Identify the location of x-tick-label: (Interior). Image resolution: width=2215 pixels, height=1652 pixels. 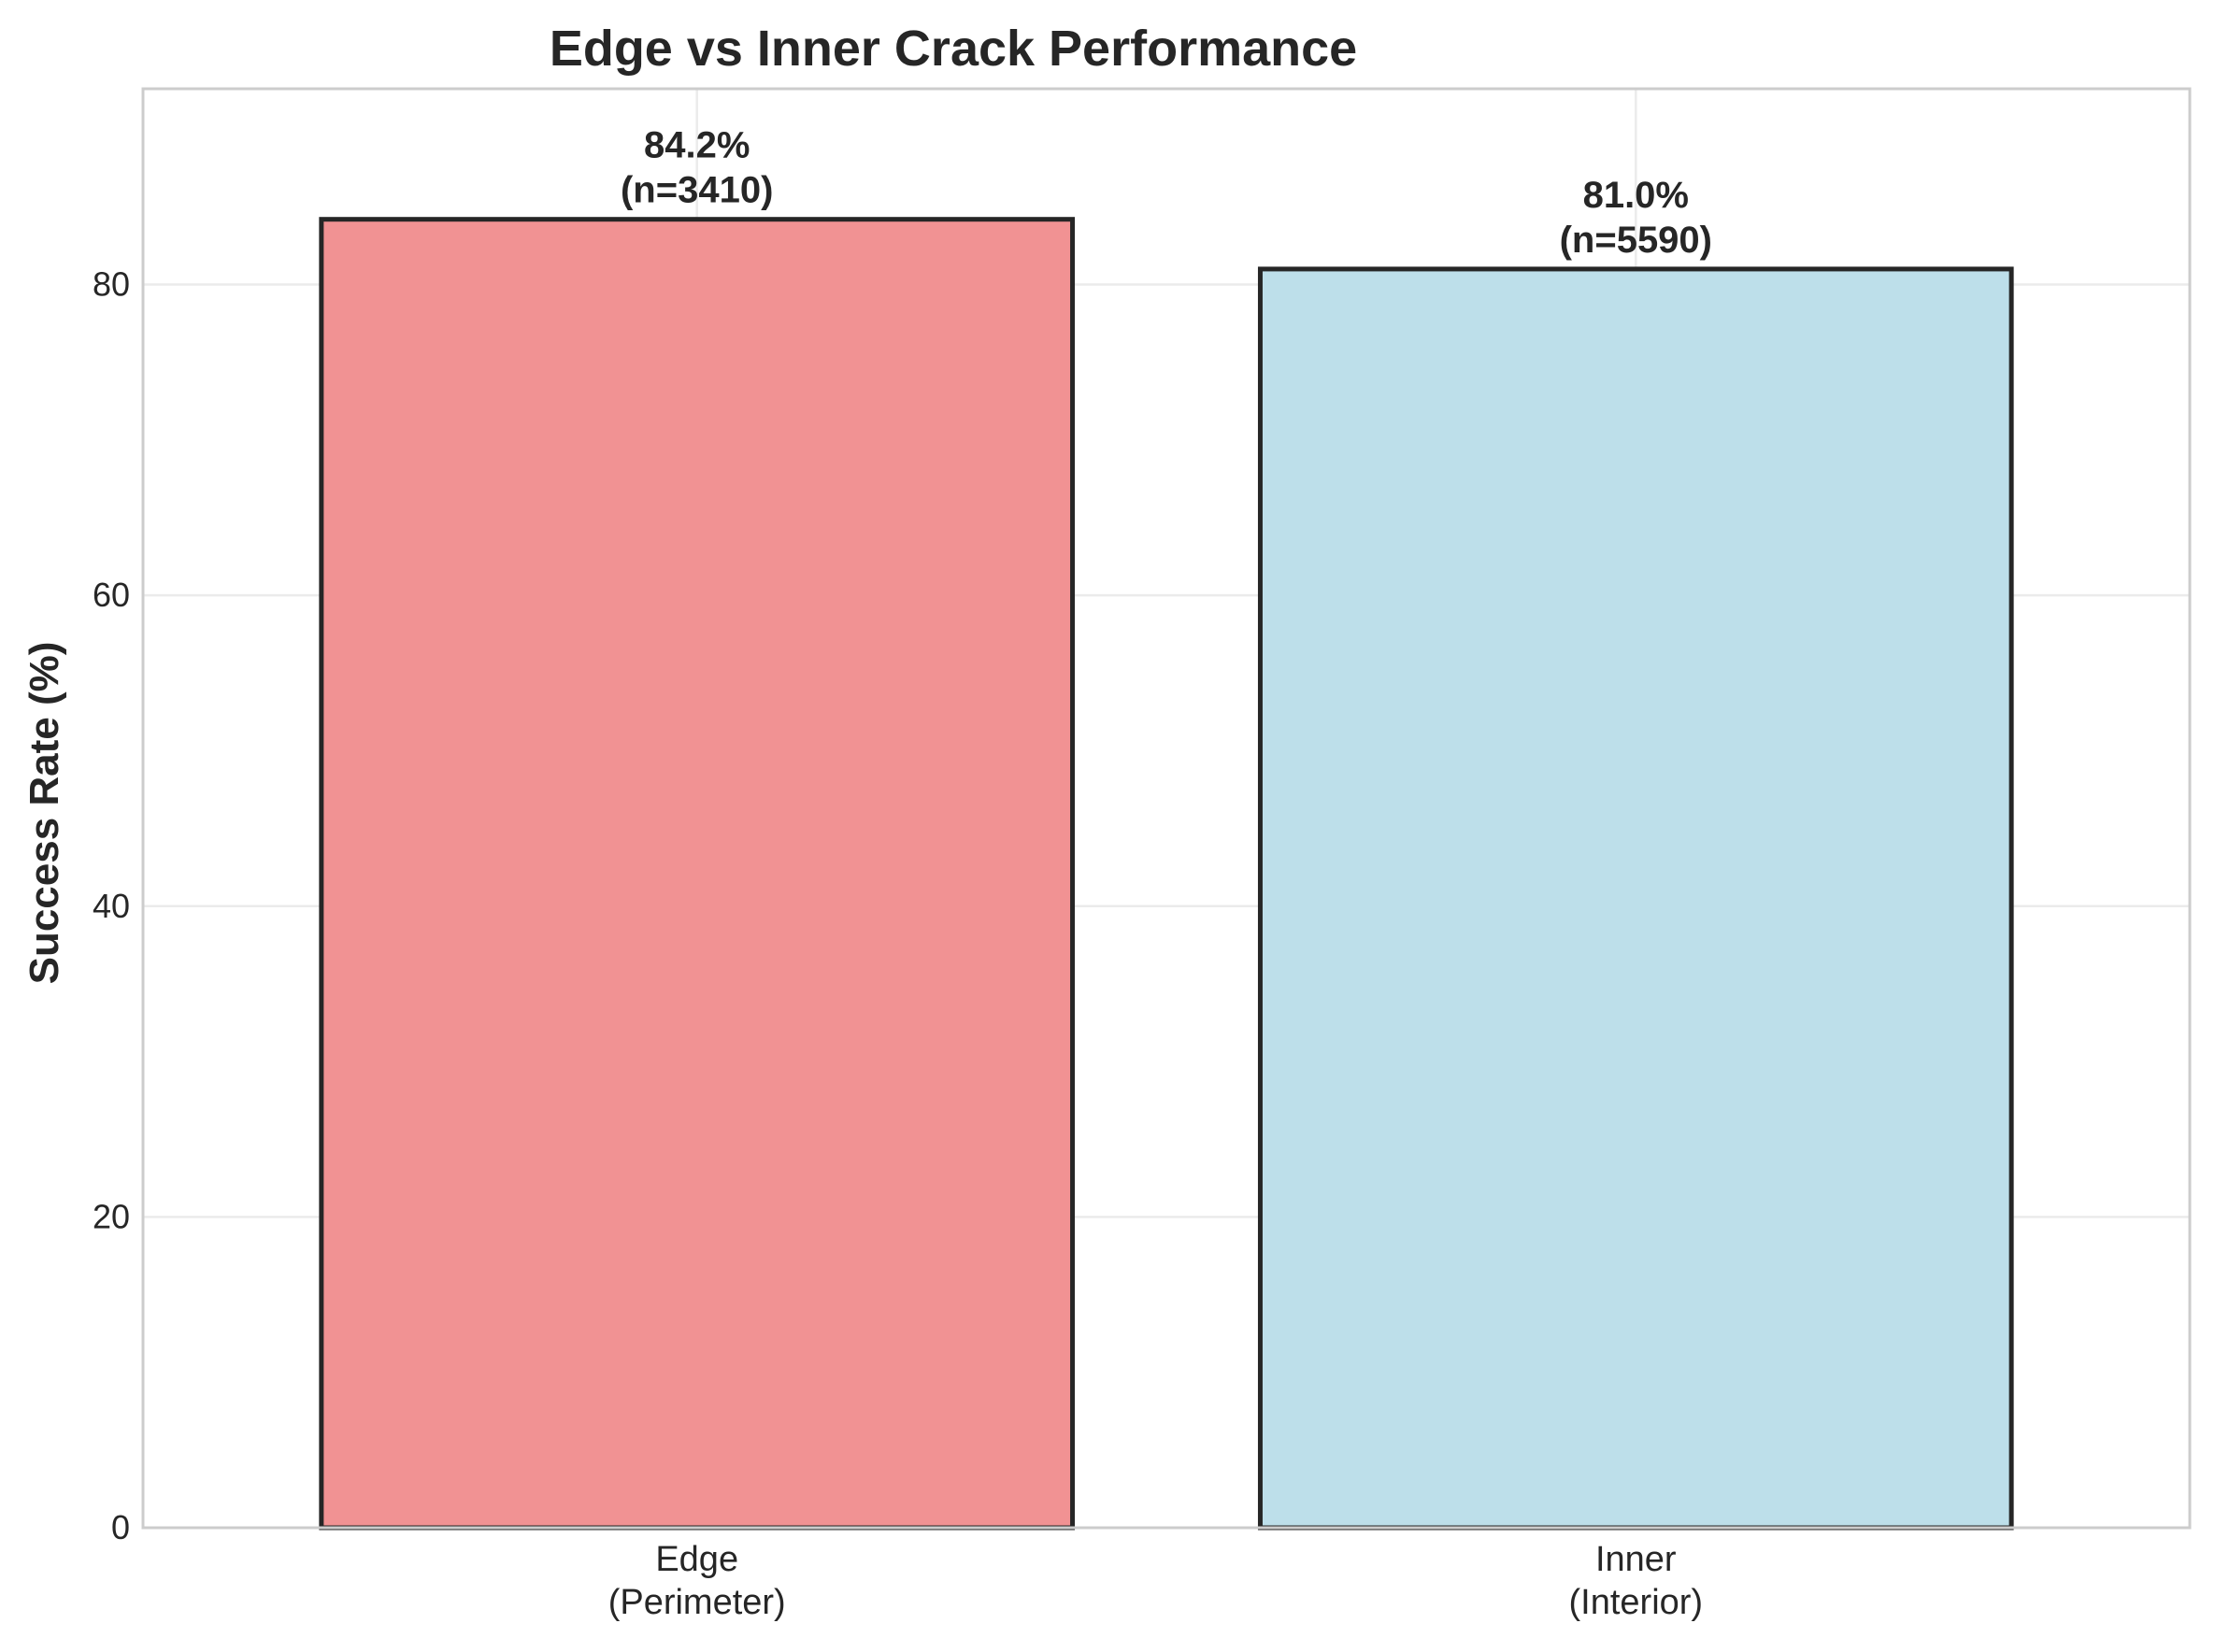
(1636, 1603).